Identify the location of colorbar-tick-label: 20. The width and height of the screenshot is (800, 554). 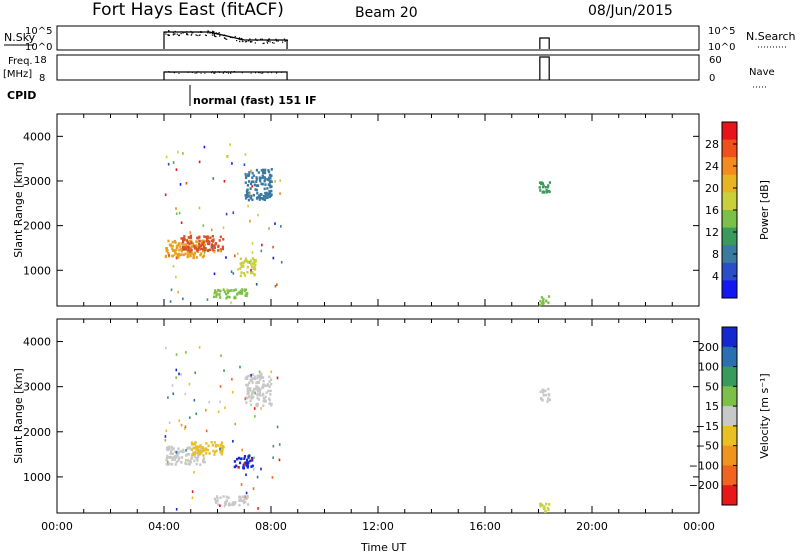
(712, 188).